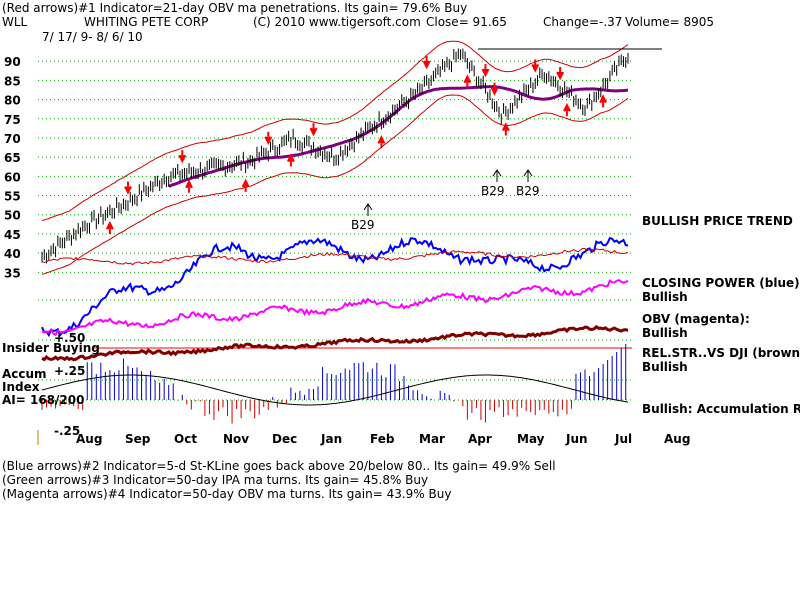 The width and height of the screenshot is (800, 600). What do you see at coordinates (51, 348) in the screenshot?
I see `insider-buying-label: Insider Buying` at bounding box center [51, 348].